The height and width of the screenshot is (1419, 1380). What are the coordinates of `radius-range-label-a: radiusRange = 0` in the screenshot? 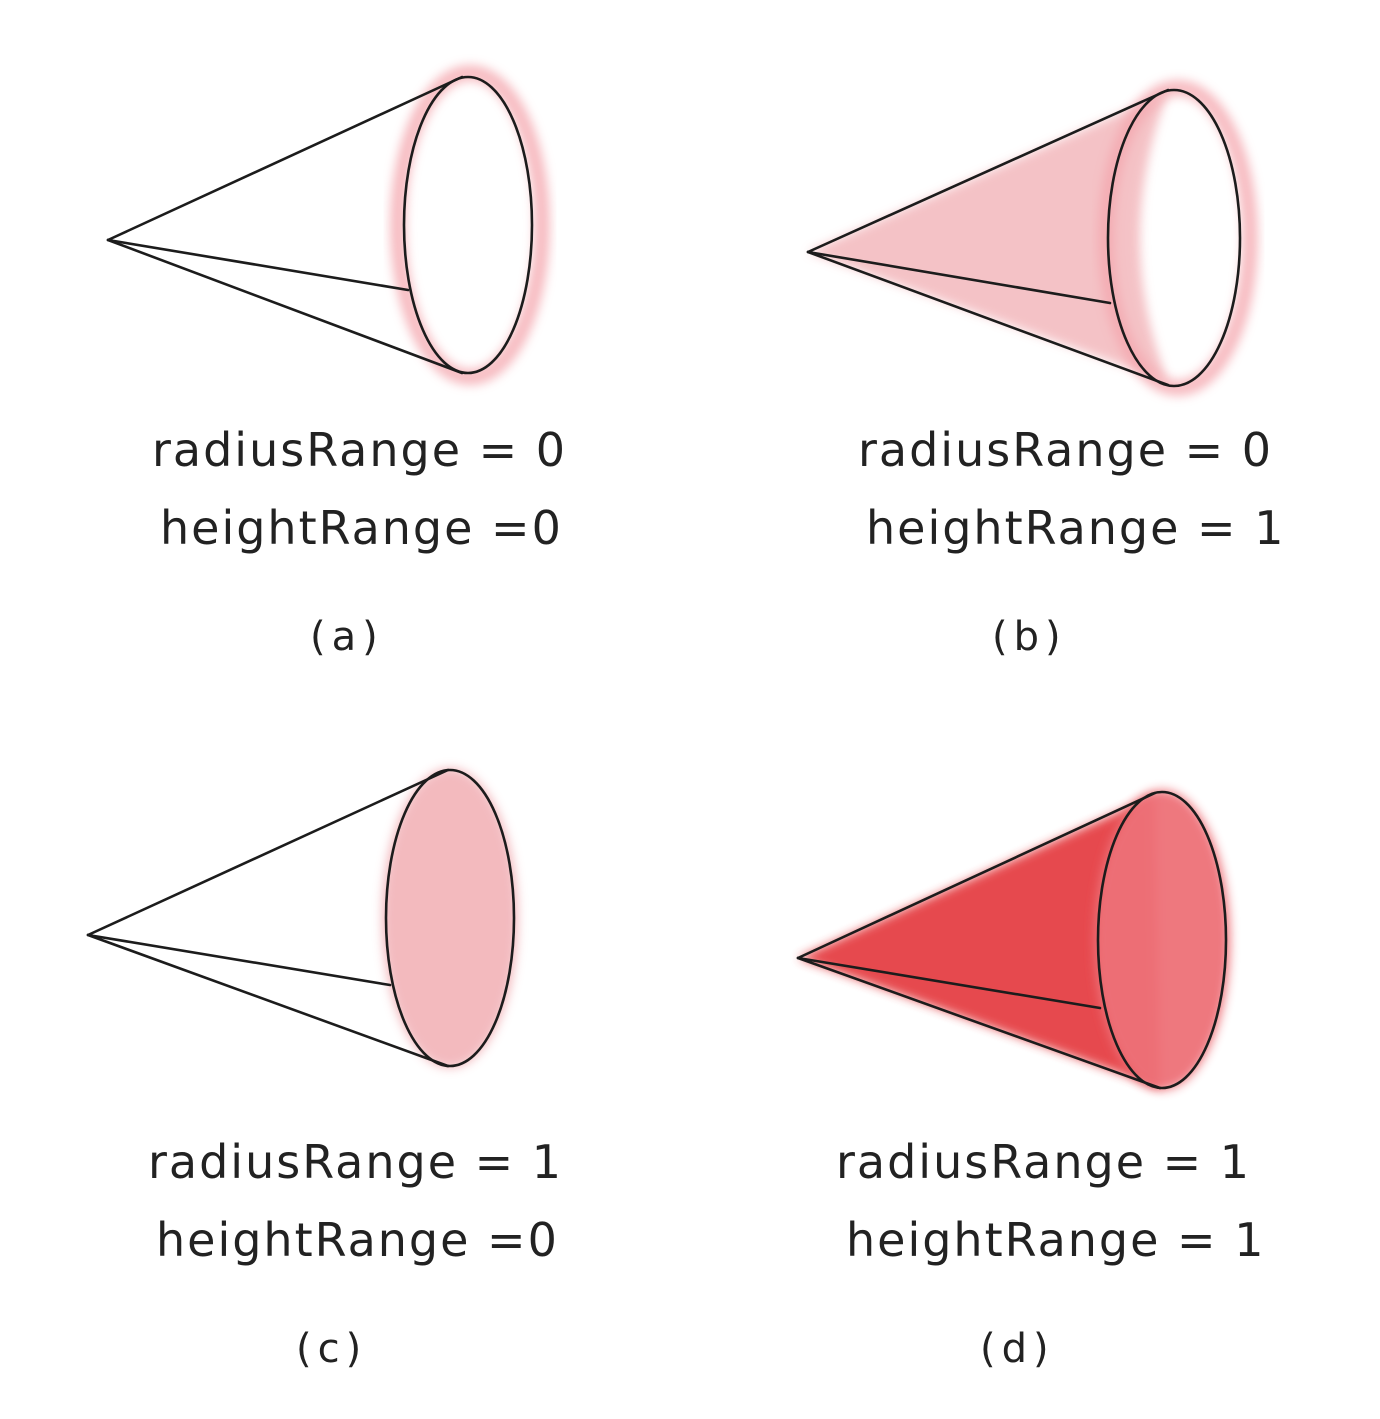 It's located at (359, 450).